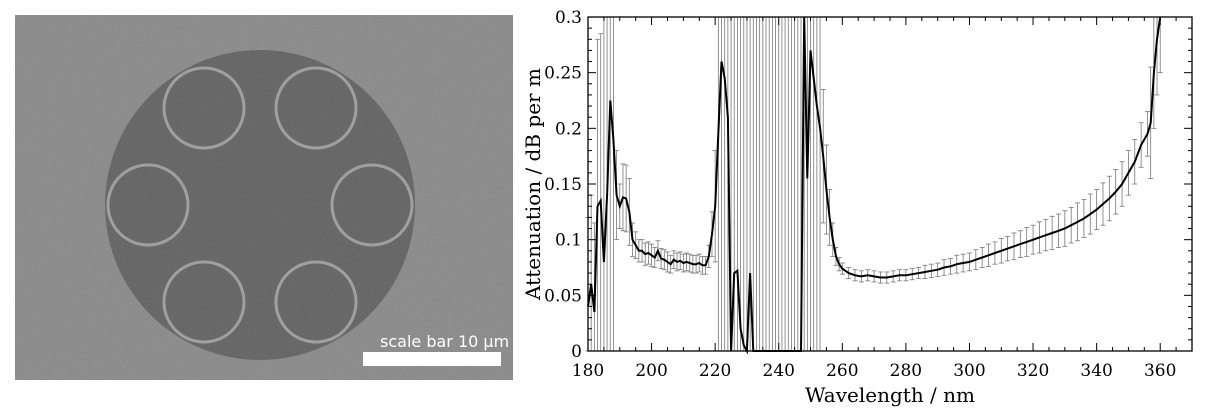  Describe the element at coordinates (842, 371) in the screenshot. I see `x-tick-label: 260` at that location.